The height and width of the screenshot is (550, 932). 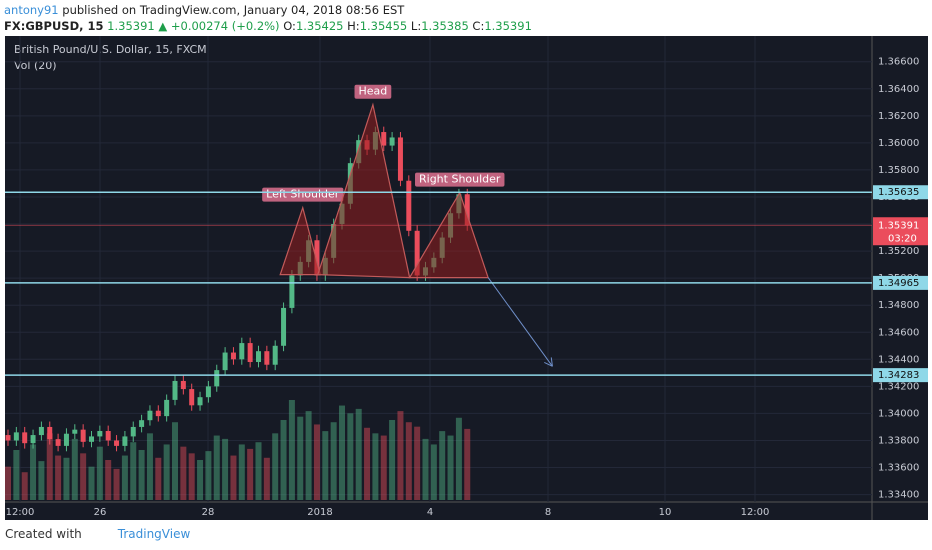 What do you see at coordinates (898, 225) in the screenshot?
I see `last-price-label: 1.35391` at bounding box center [898, 225].